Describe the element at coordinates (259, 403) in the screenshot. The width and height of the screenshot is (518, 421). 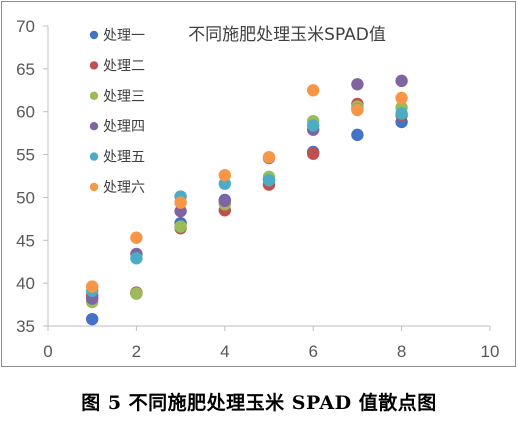
I see `figure-caption: 图 5 不同施肥处理玉米 SPAD 值散点图` at that location.